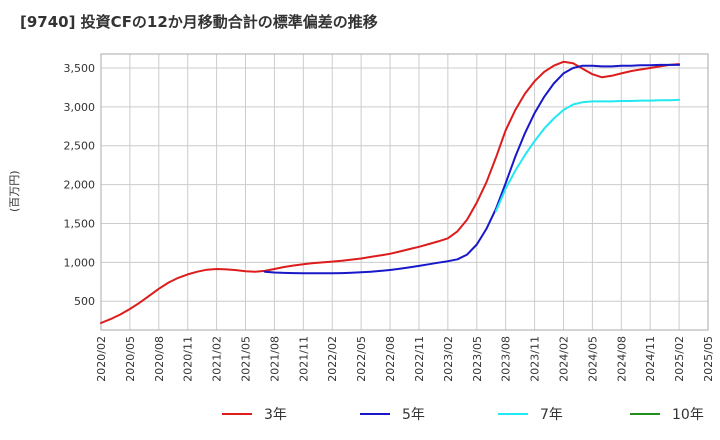 The width and height of the screenshot is (720, 440). Describe the element at coordinates (80, 146) in the screenshot. I see `y-tick-label: 2,500` at that location.